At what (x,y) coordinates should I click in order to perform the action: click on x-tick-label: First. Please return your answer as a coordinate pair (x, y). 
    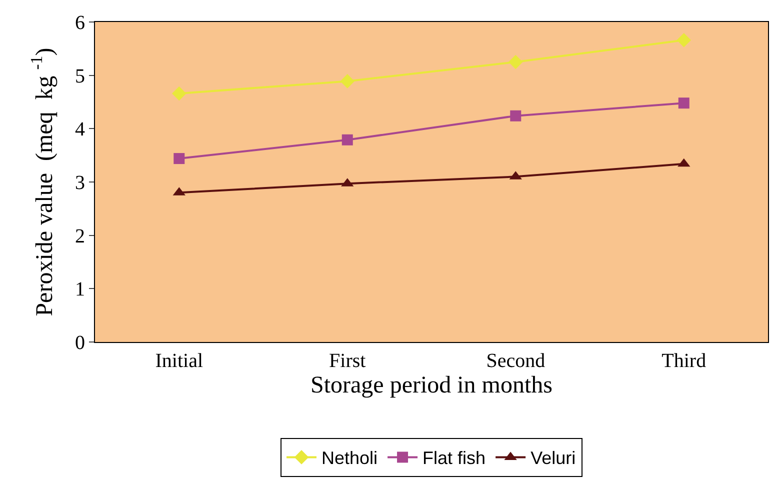
    Looking at the image, I should click on (347, 361).